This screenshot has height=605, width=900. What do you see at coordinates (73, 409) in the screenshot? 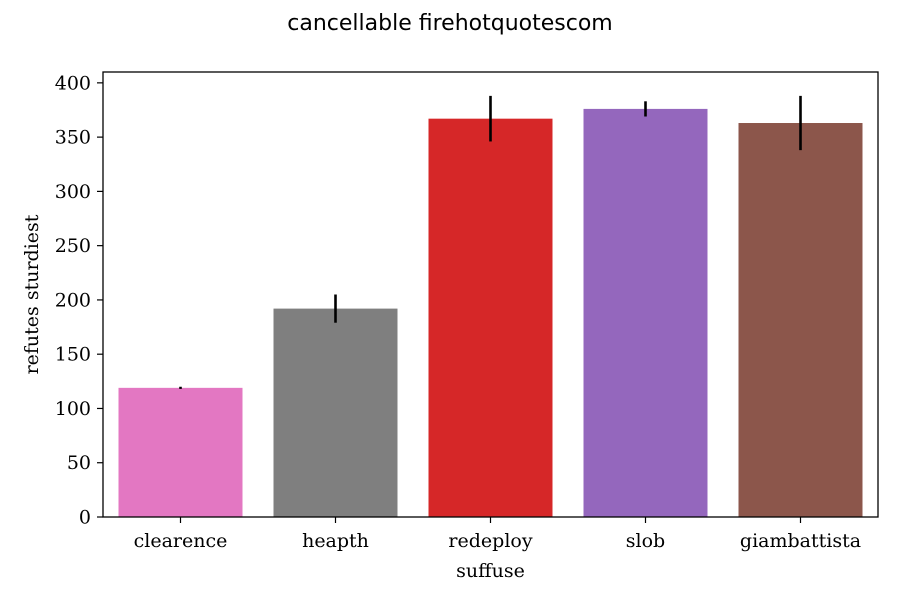
I see `y-tick-label: 100` at bounding box center [73, 409].